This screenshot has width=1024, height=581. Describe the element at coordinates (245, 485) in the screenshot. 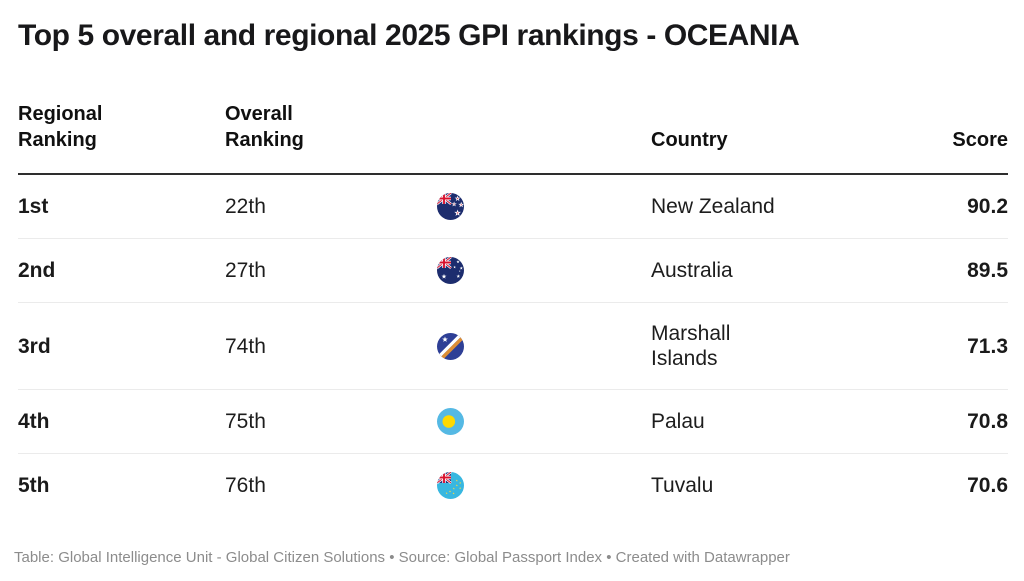

I see `cell-overall-ranking: 76th` at that location.